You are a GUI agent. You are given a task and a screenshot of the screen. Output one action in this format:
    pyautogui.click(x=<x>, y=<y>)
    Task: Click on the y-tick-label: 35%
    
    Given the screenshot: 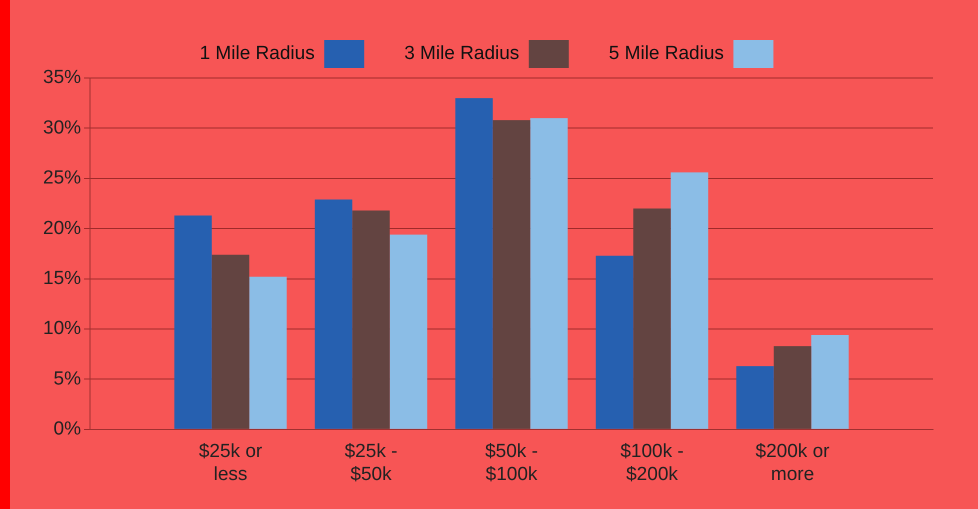 What is the action you would take?
    pyautogui.click(x=62, y=77)
    